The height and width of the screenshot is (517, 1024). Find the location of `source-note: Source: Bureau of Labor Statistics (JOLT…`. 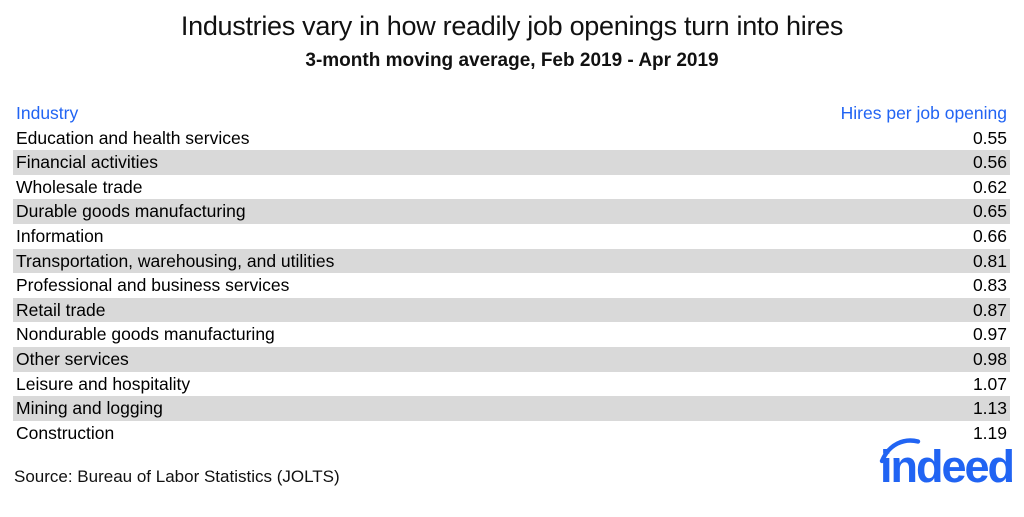

source-note: Source: Bureau of Labor Statistics (JOLT… is located at coordinates (177, 477).